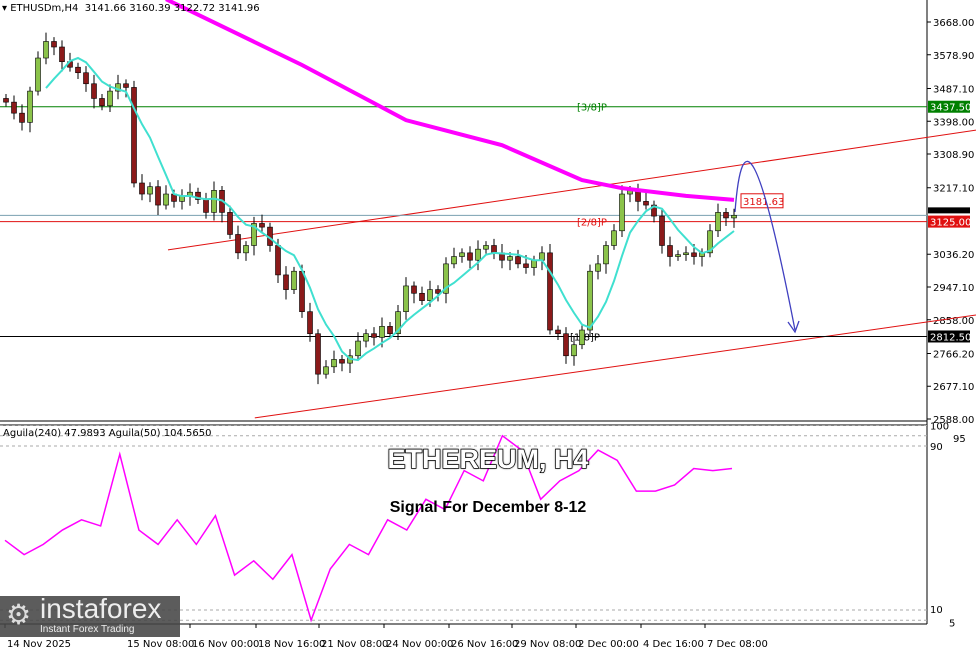 Image resolution: width=976 pixels, height=650 pixels. I want to click on indicator-tick-label: 90, so click(936, 447).